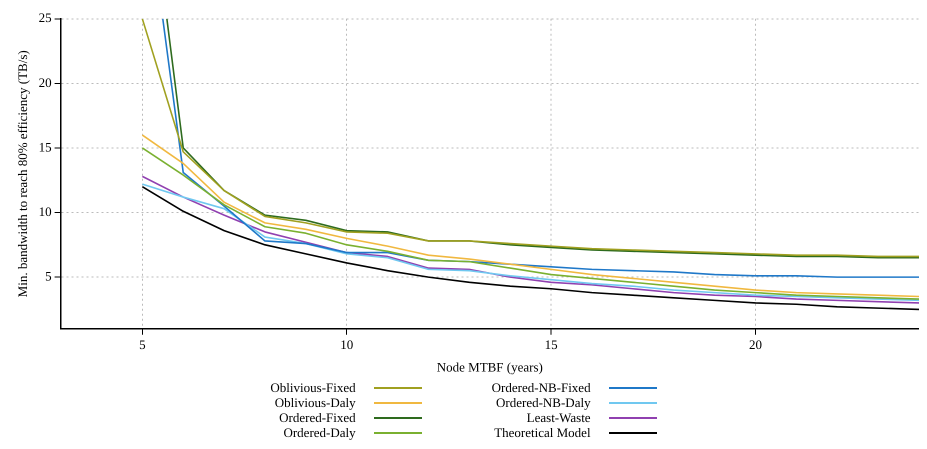  What do you see at coordinates (347, 344) in the screenshot?
I see `x-tick-label: 10` at bounding box center [347, 344].